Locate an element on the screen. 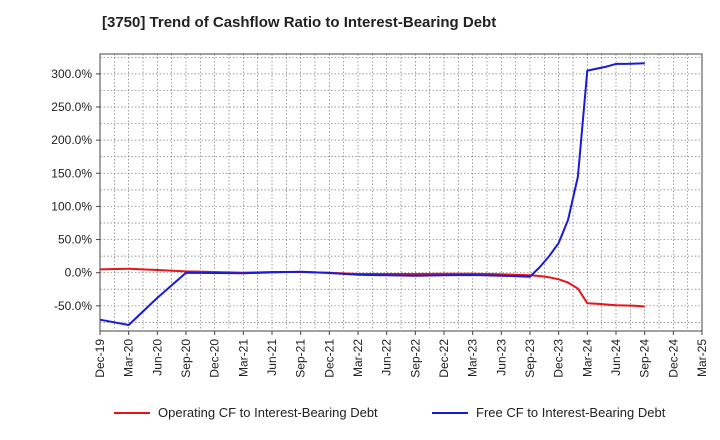 The height and width of the screenshot is (440, 720). x-tick-label: Dec-23 is located at coordinates (559, 358).